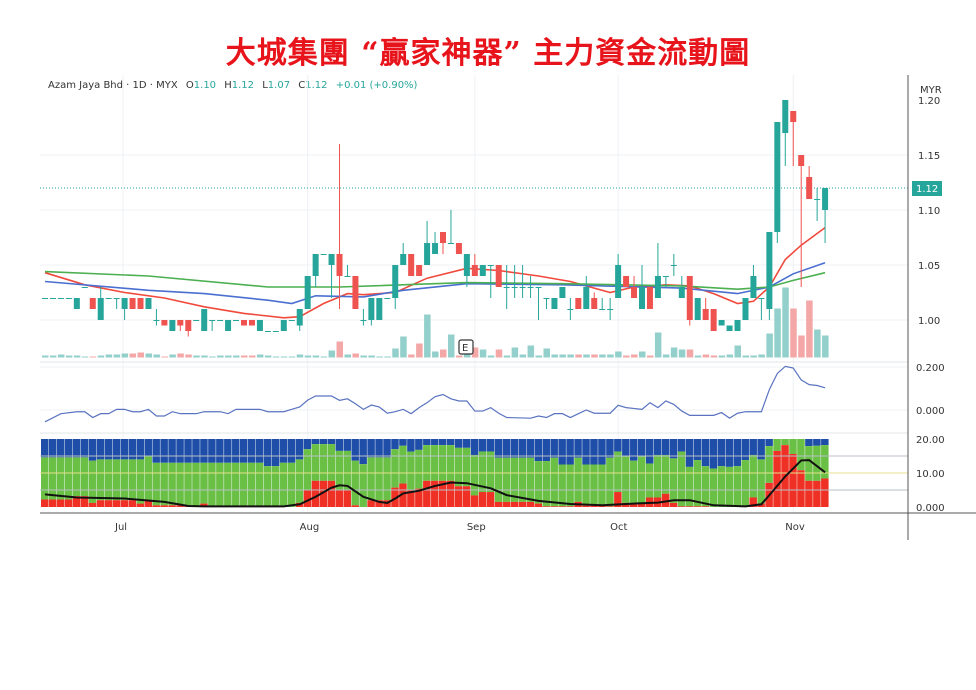 This screenshot has width=976, height=690. What do you see at coordinates (929, 321) in the screenshot?
I see `price-tick-label: 1.00` at bounding box center [929, 321].